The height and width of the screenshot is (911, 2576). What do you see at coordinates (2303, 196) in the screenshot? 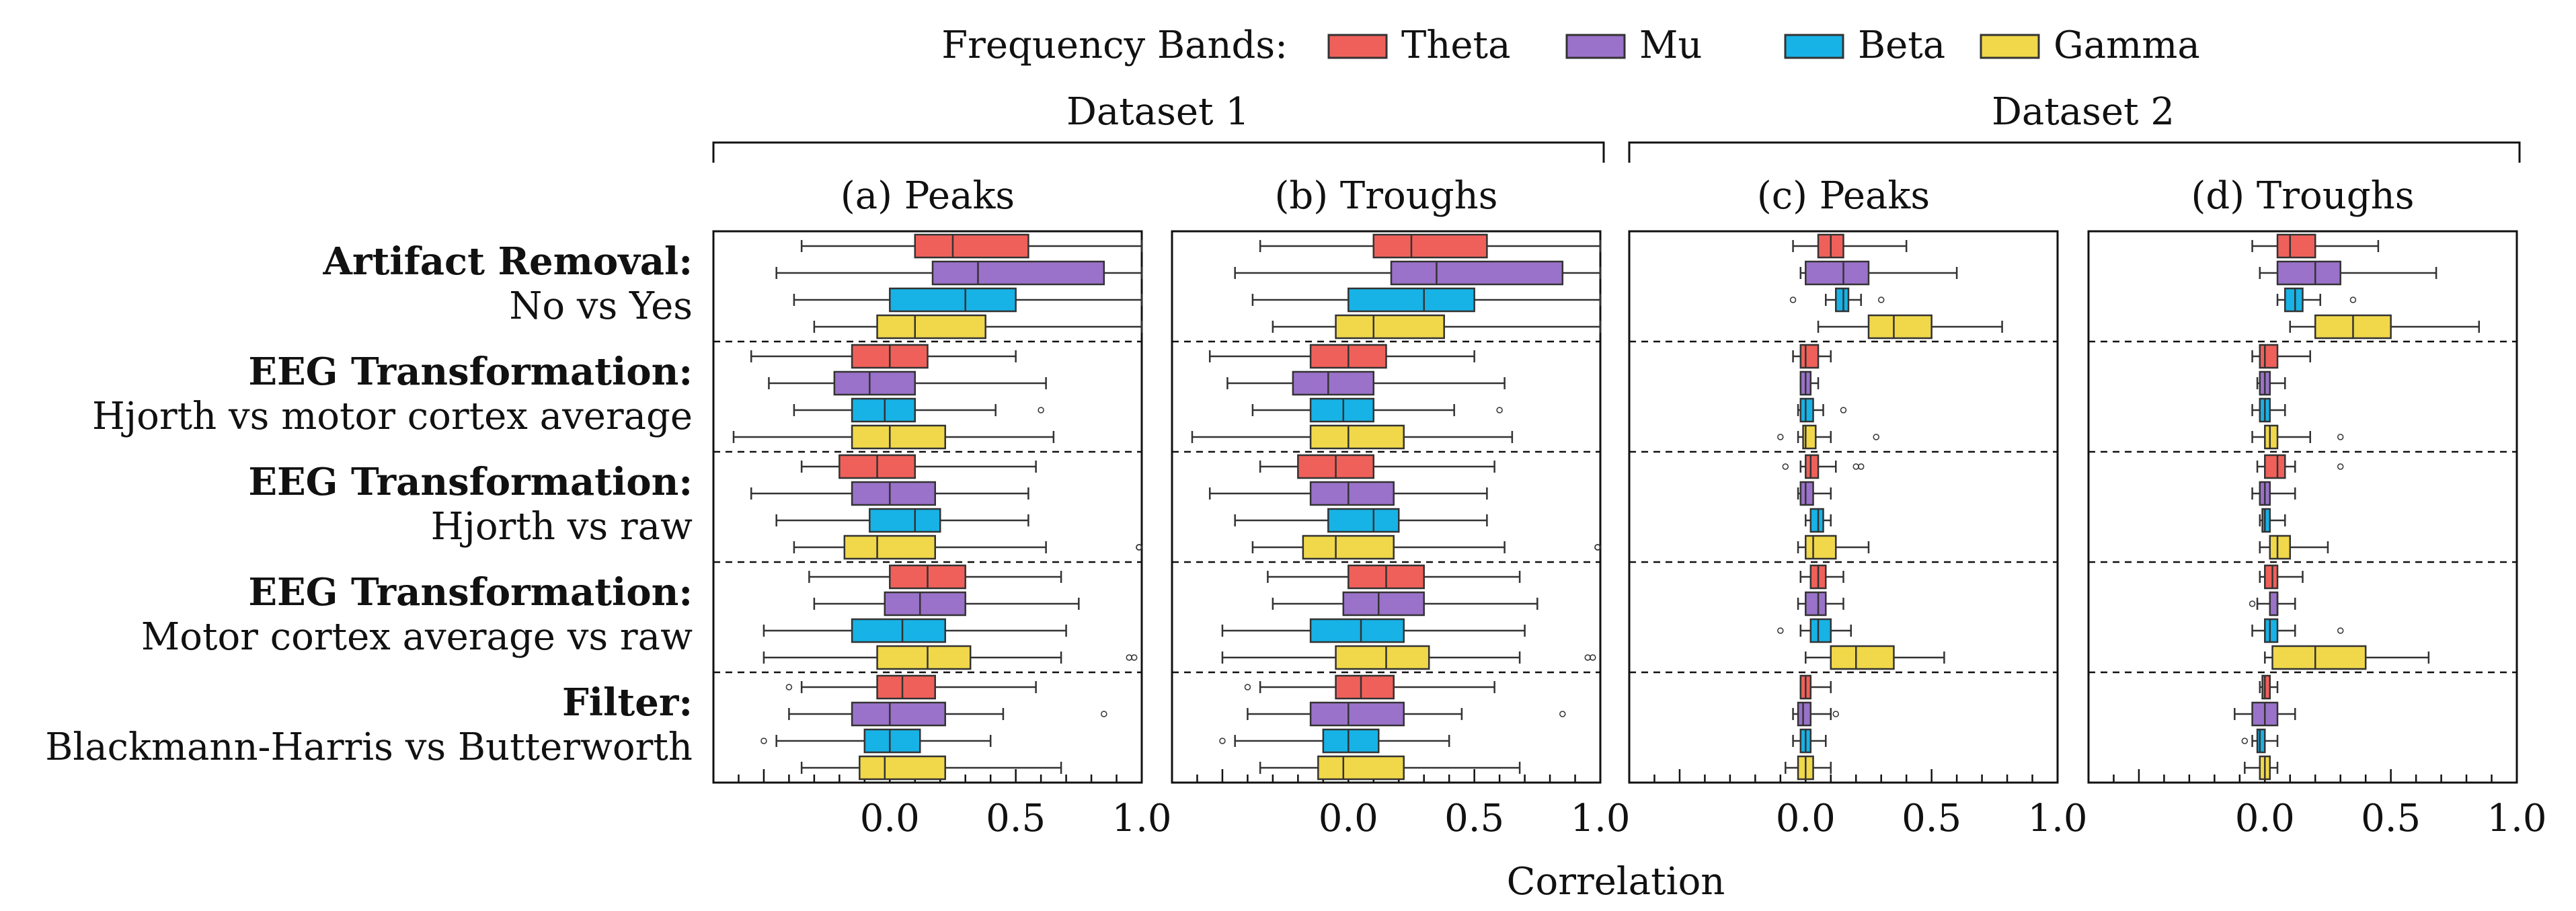
I see `panel-title: (d) Troughs` at bounding box center [2303, 196].